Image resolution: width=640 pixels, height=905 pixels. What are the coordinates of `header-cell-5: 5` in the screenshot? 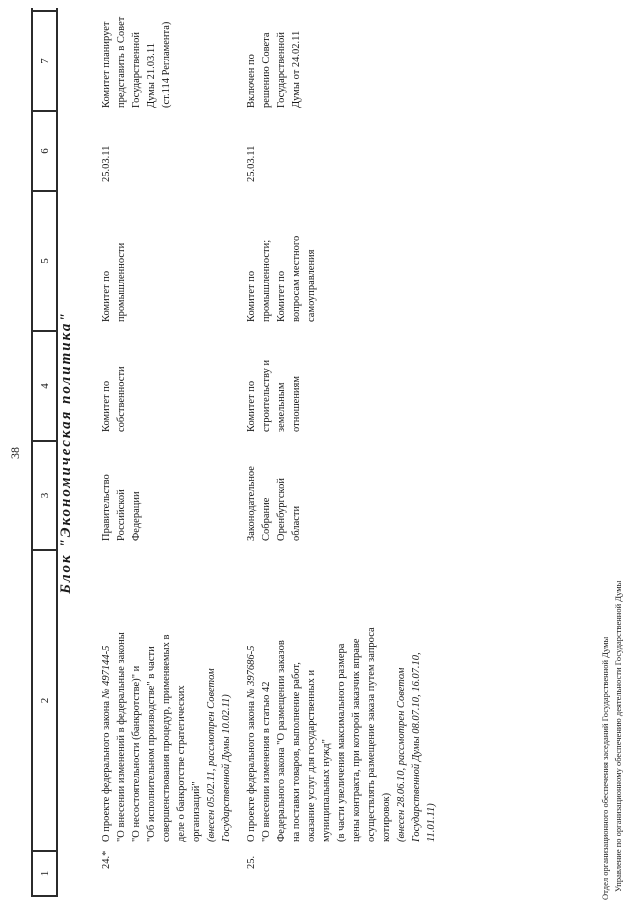 It's located at (44, 260).